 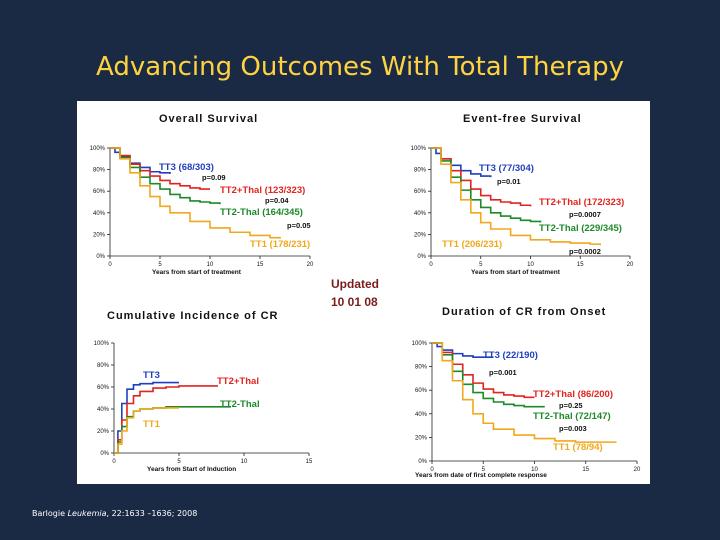 I want to click on label-dcr-tt1: TT1 (78/94), so click(x=578, y=447).